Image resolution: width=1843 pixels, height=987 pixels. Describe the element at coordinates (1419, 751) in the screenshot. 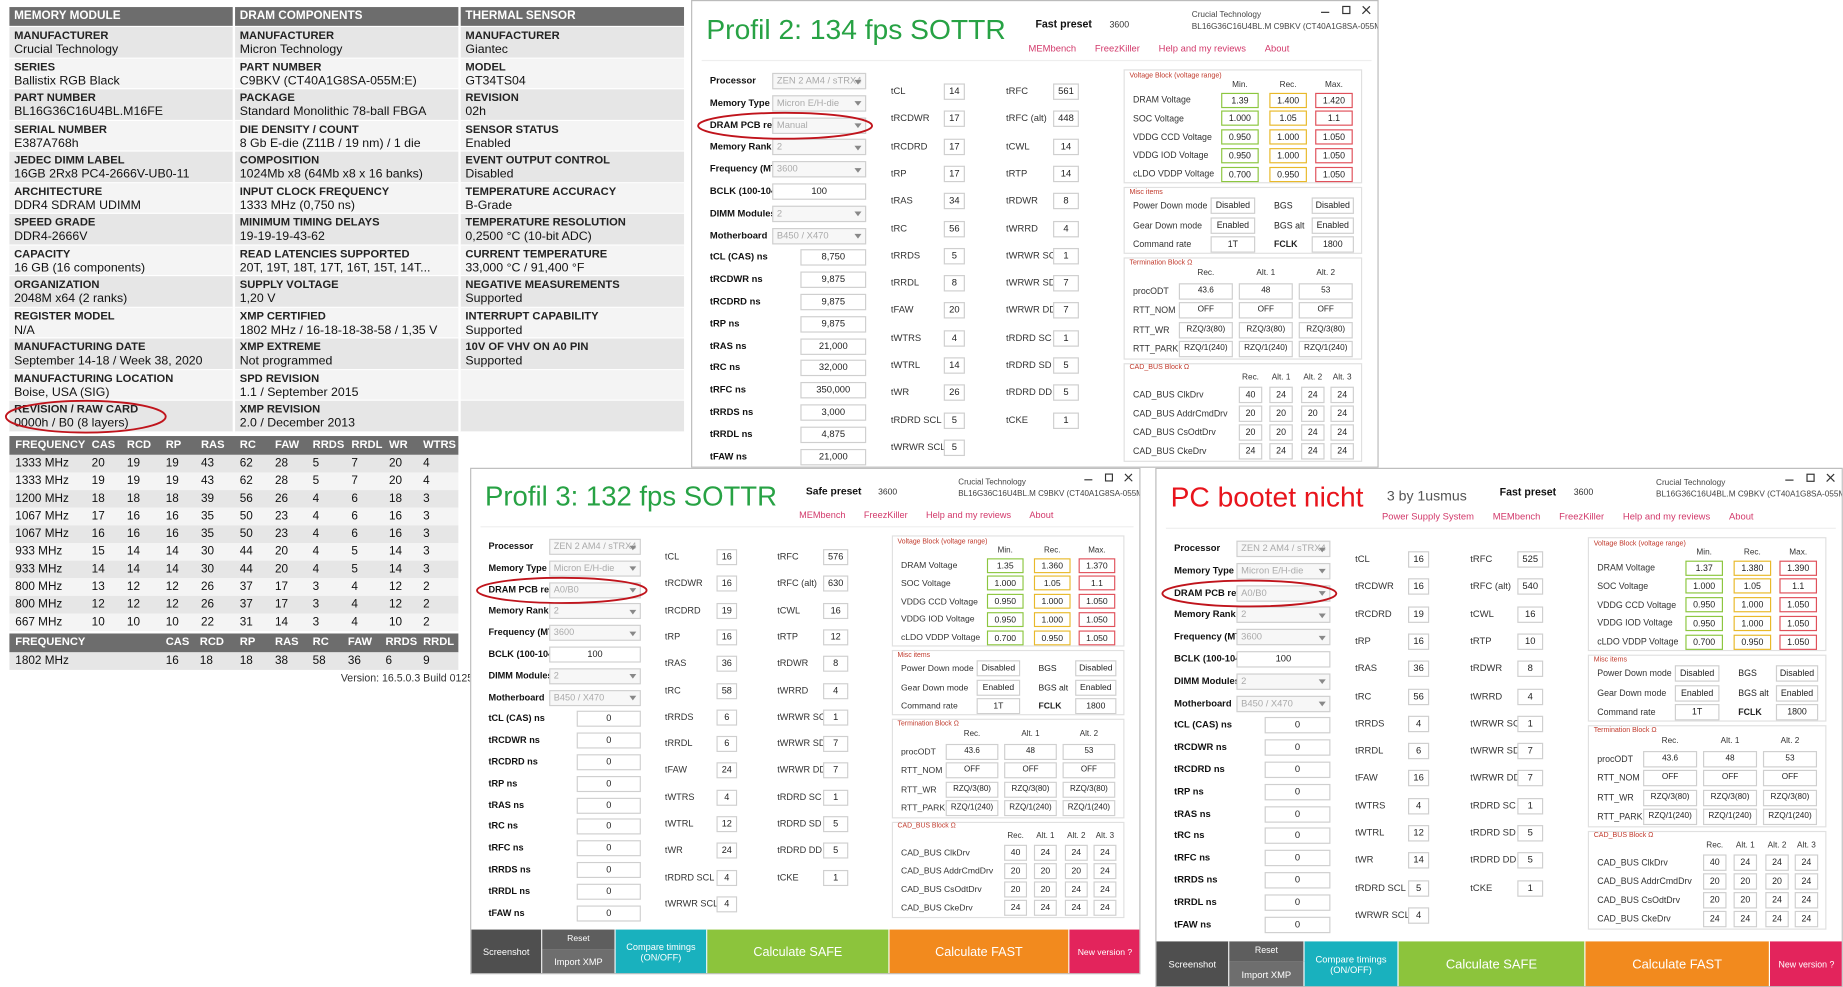

I see `timing-value: 6` at that location.